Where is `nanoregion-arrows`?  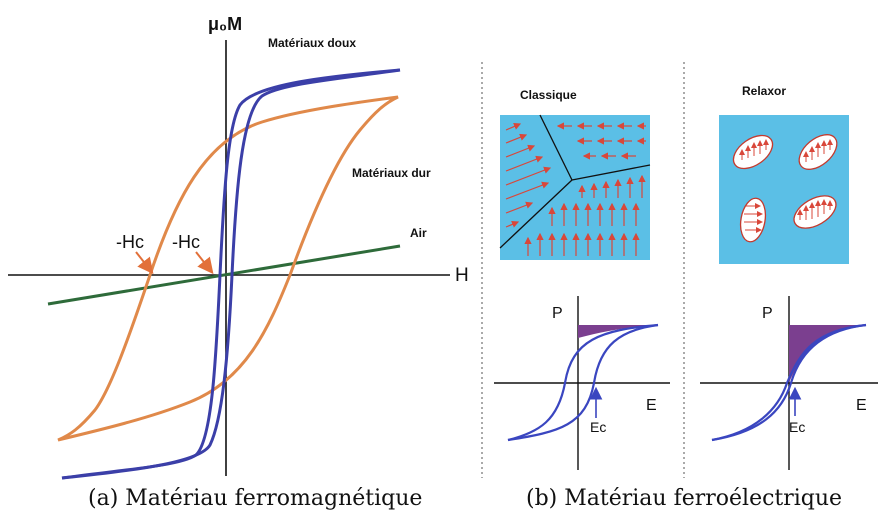
nanoregion-arrows is located at coordinates (786, 186).